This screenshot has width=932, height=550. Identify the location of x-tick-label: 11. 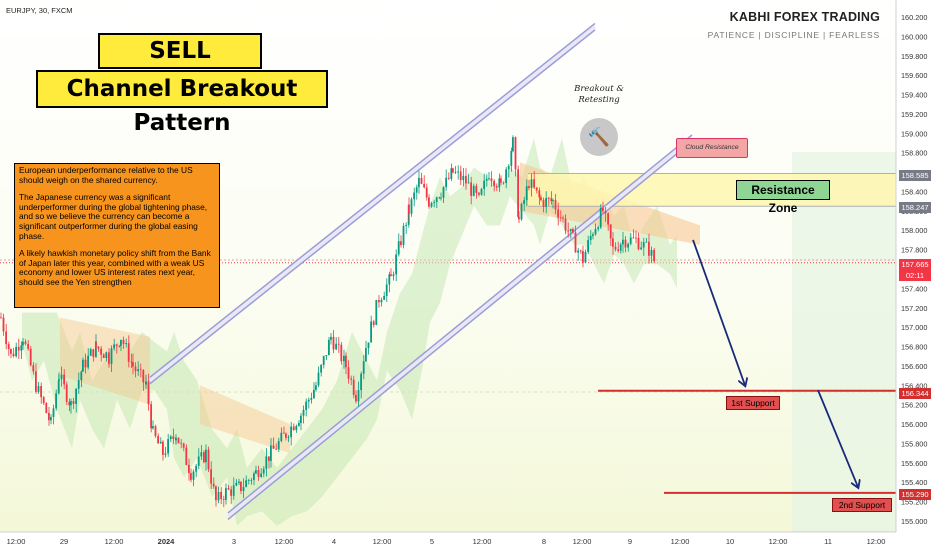
(828, 541).